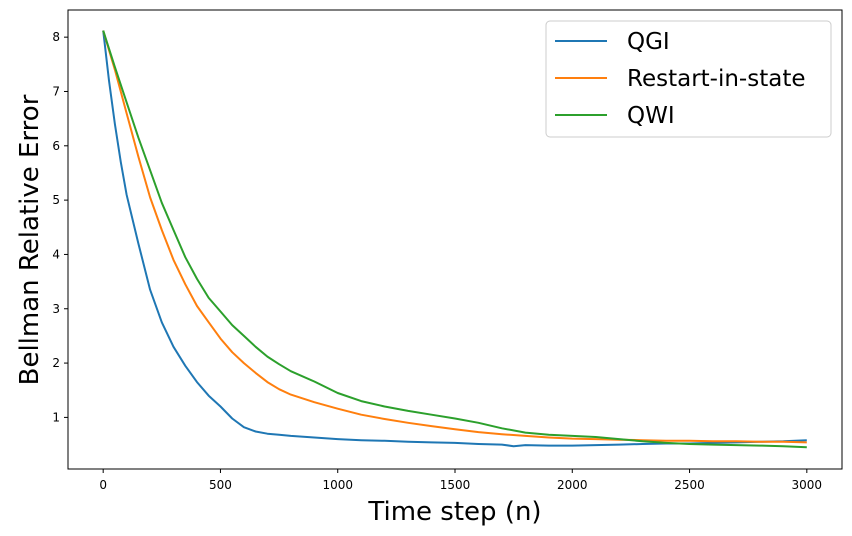 This screenshot has width=852, height=536. I want to click on y-tick-label: 4, so click(56, 254).